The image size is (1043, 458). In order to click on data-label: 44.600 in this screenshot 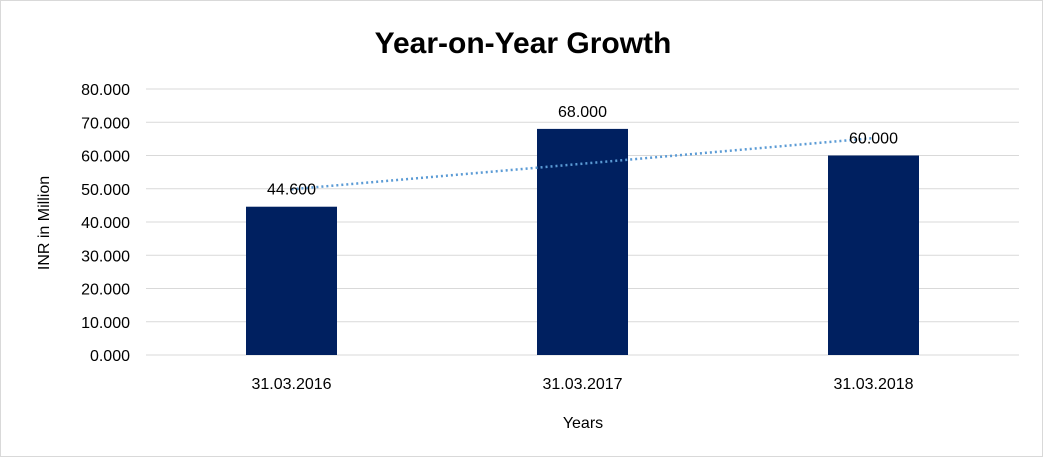, I will do `click(291, 190)`.